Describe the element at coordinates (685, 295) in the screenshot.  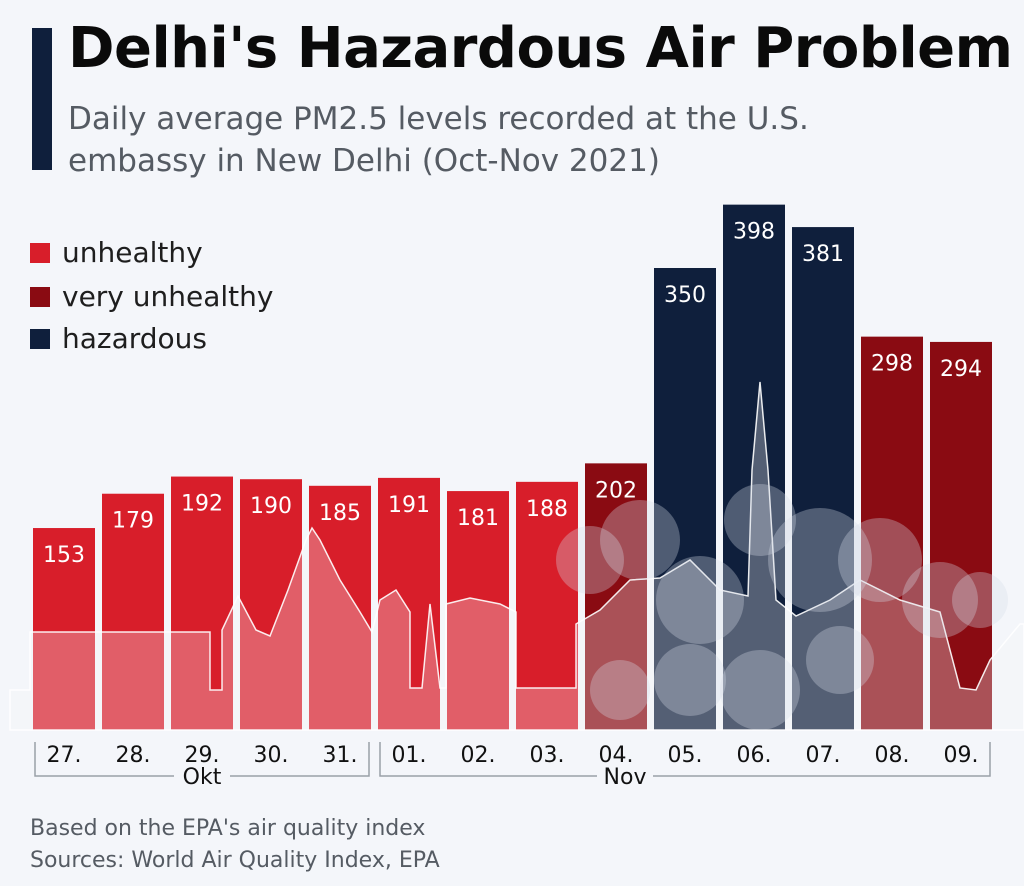
I see `bar-value-label: 350` at that location.